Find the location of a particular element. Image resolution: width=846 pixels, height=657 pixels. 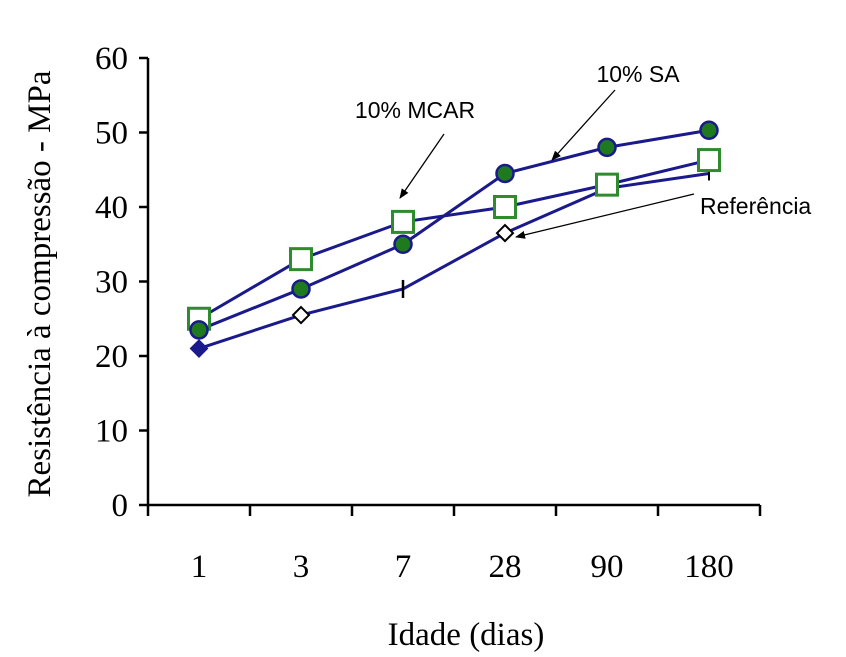

annotation-label-10-mcar: 10% MCAR is located at coordinates (415, 110).